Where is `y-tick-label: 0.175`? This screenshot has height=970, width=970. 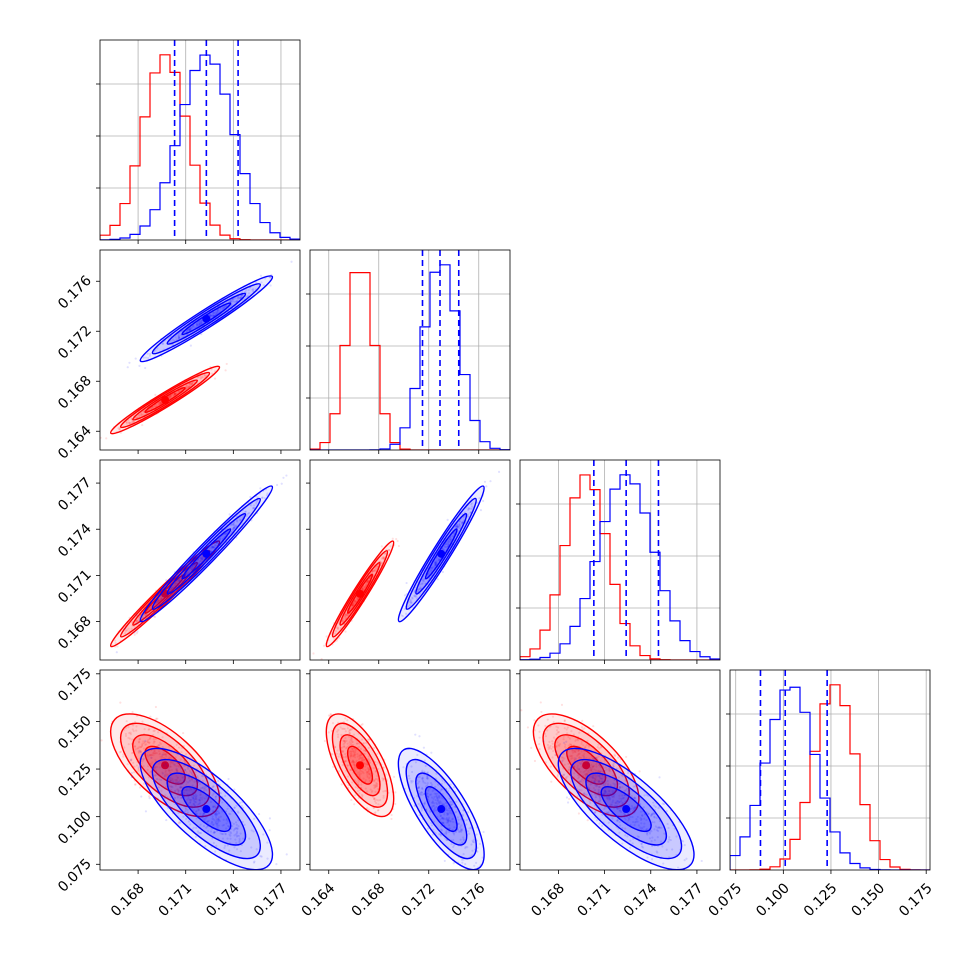
y-tick-label: 0.175 is located at coordinates (75, 685).